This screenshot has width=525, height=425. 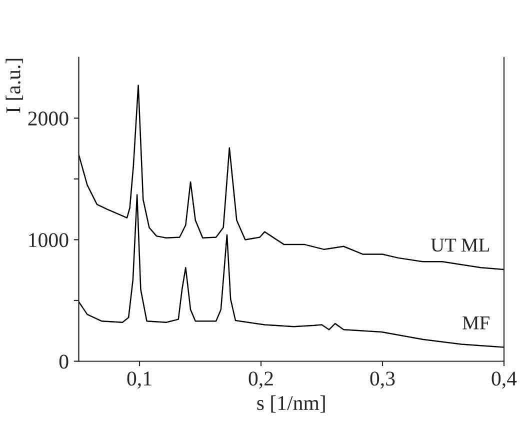 I want to click on x-tick-label: 0,4, so click(x=504, y=380).